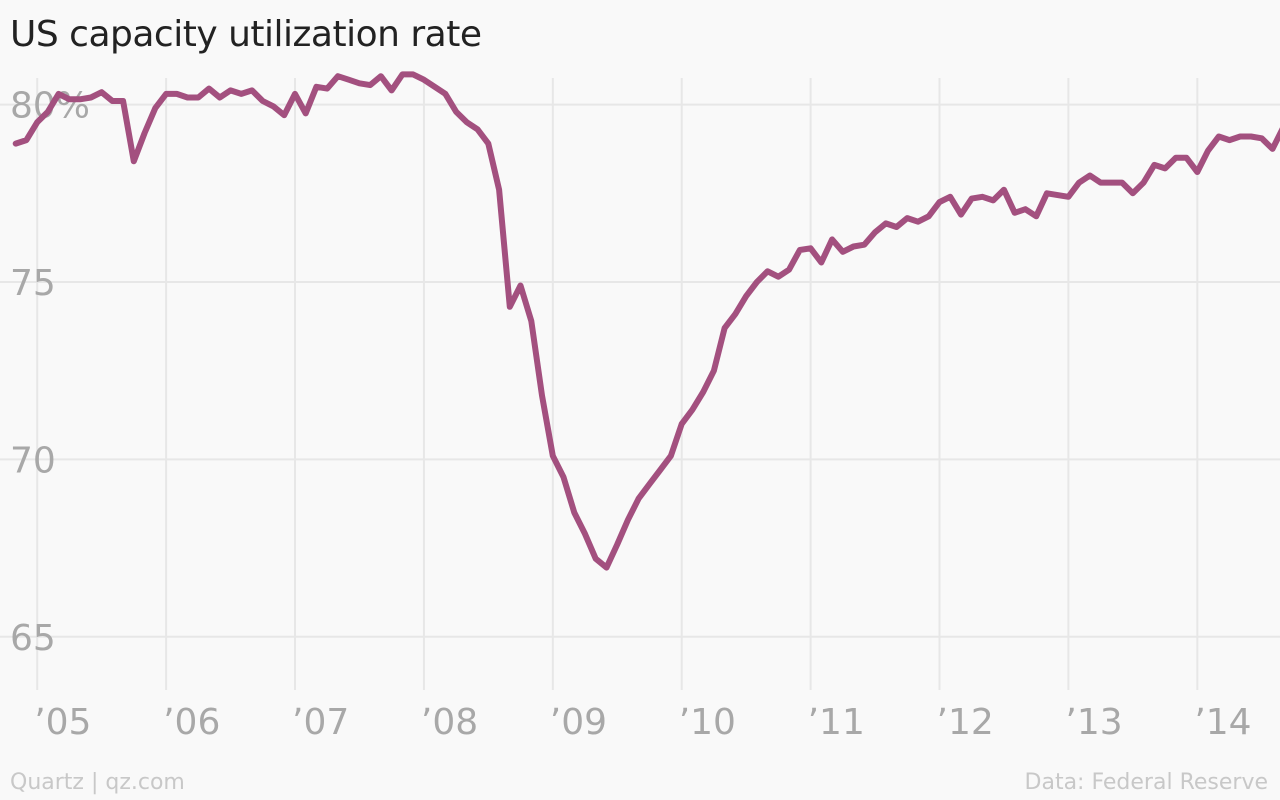 This screenshot has width=1280, height=800. What do you see at coordinates (836, 722) in the screenshot?
I see `x-tick-label: ’11` at bounding box center [836, 722].